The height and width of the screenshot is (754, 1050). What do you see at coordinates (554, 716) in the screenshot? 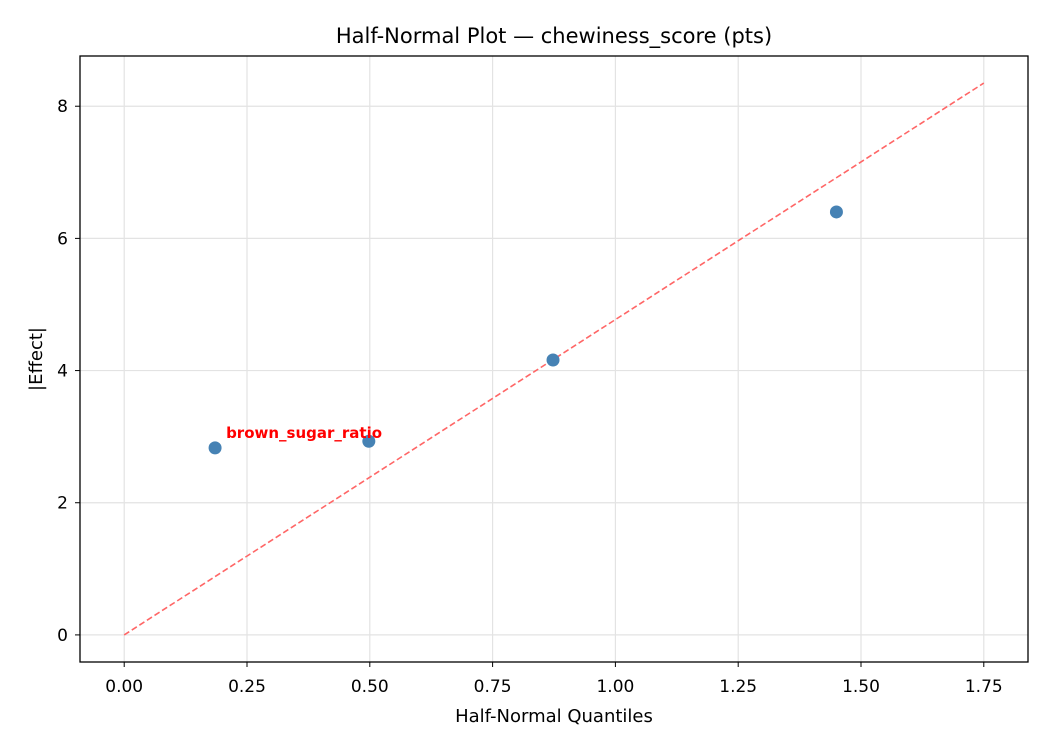
I see `x-axis-label: Half-Normal Quantiles` at bounding box center [554, 716].